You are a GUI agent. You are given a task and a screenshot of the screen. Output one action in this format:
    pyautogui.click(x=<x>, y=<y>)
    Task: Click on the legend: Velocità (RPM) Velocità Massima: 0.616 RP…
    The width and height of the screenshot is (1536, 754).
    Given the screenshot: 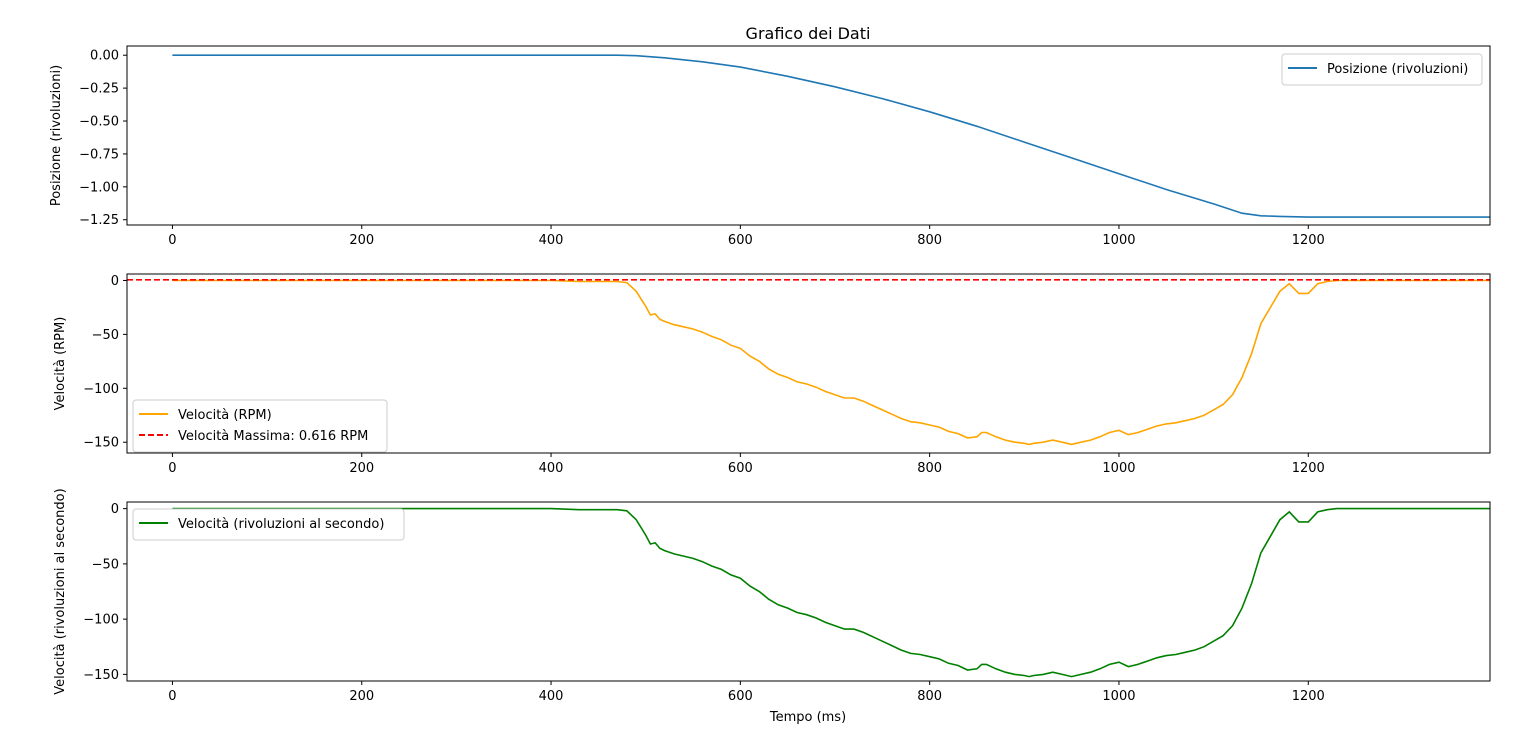 What is the action you would take?
    pyautogui.click(x=260, y=426)
    